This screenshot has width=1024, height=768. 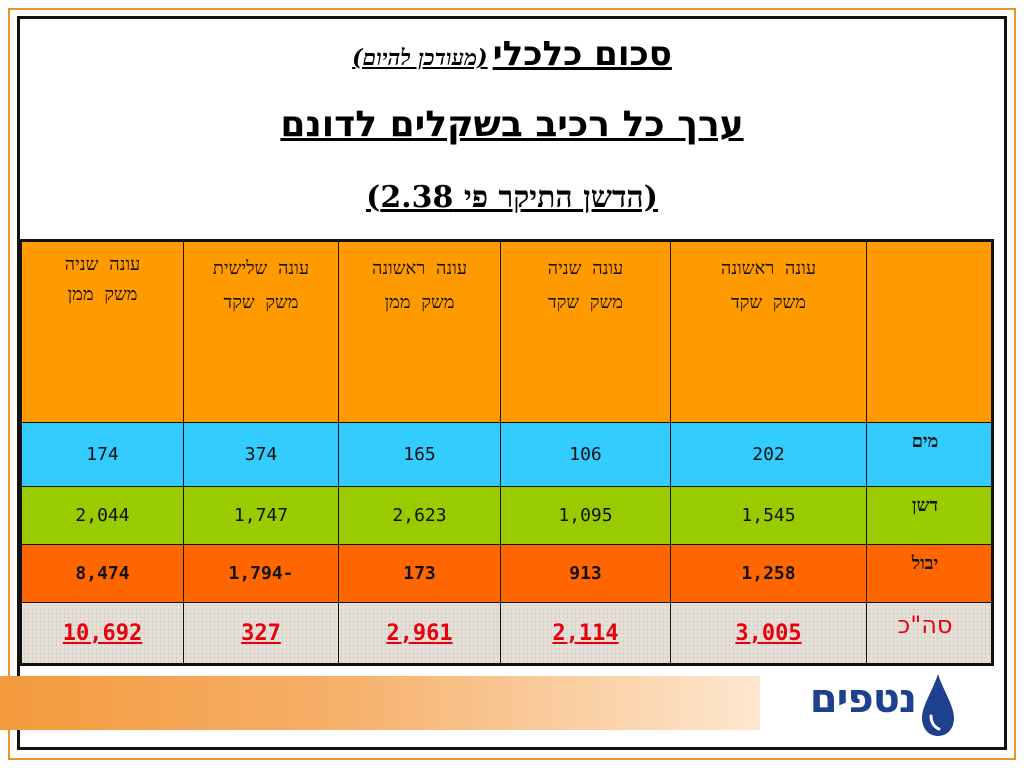 What do you see at coordinates (768, 573) in the screenshot?
I see `table-cell: 1,258` at bounding box center [768, 573].